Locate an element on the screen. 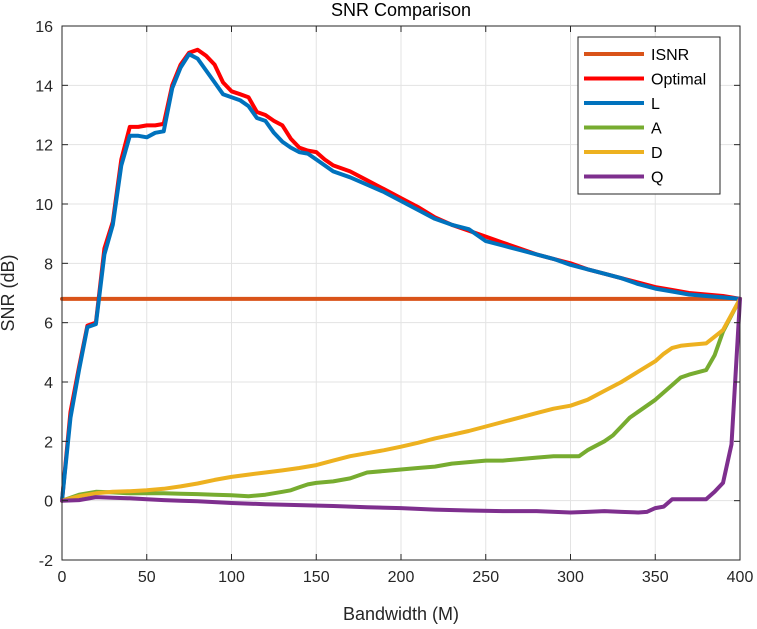 The width and height of the screenshot is (757, 629). x-axis-title: Bandwidth (M) is located at coordinates (401, 614).